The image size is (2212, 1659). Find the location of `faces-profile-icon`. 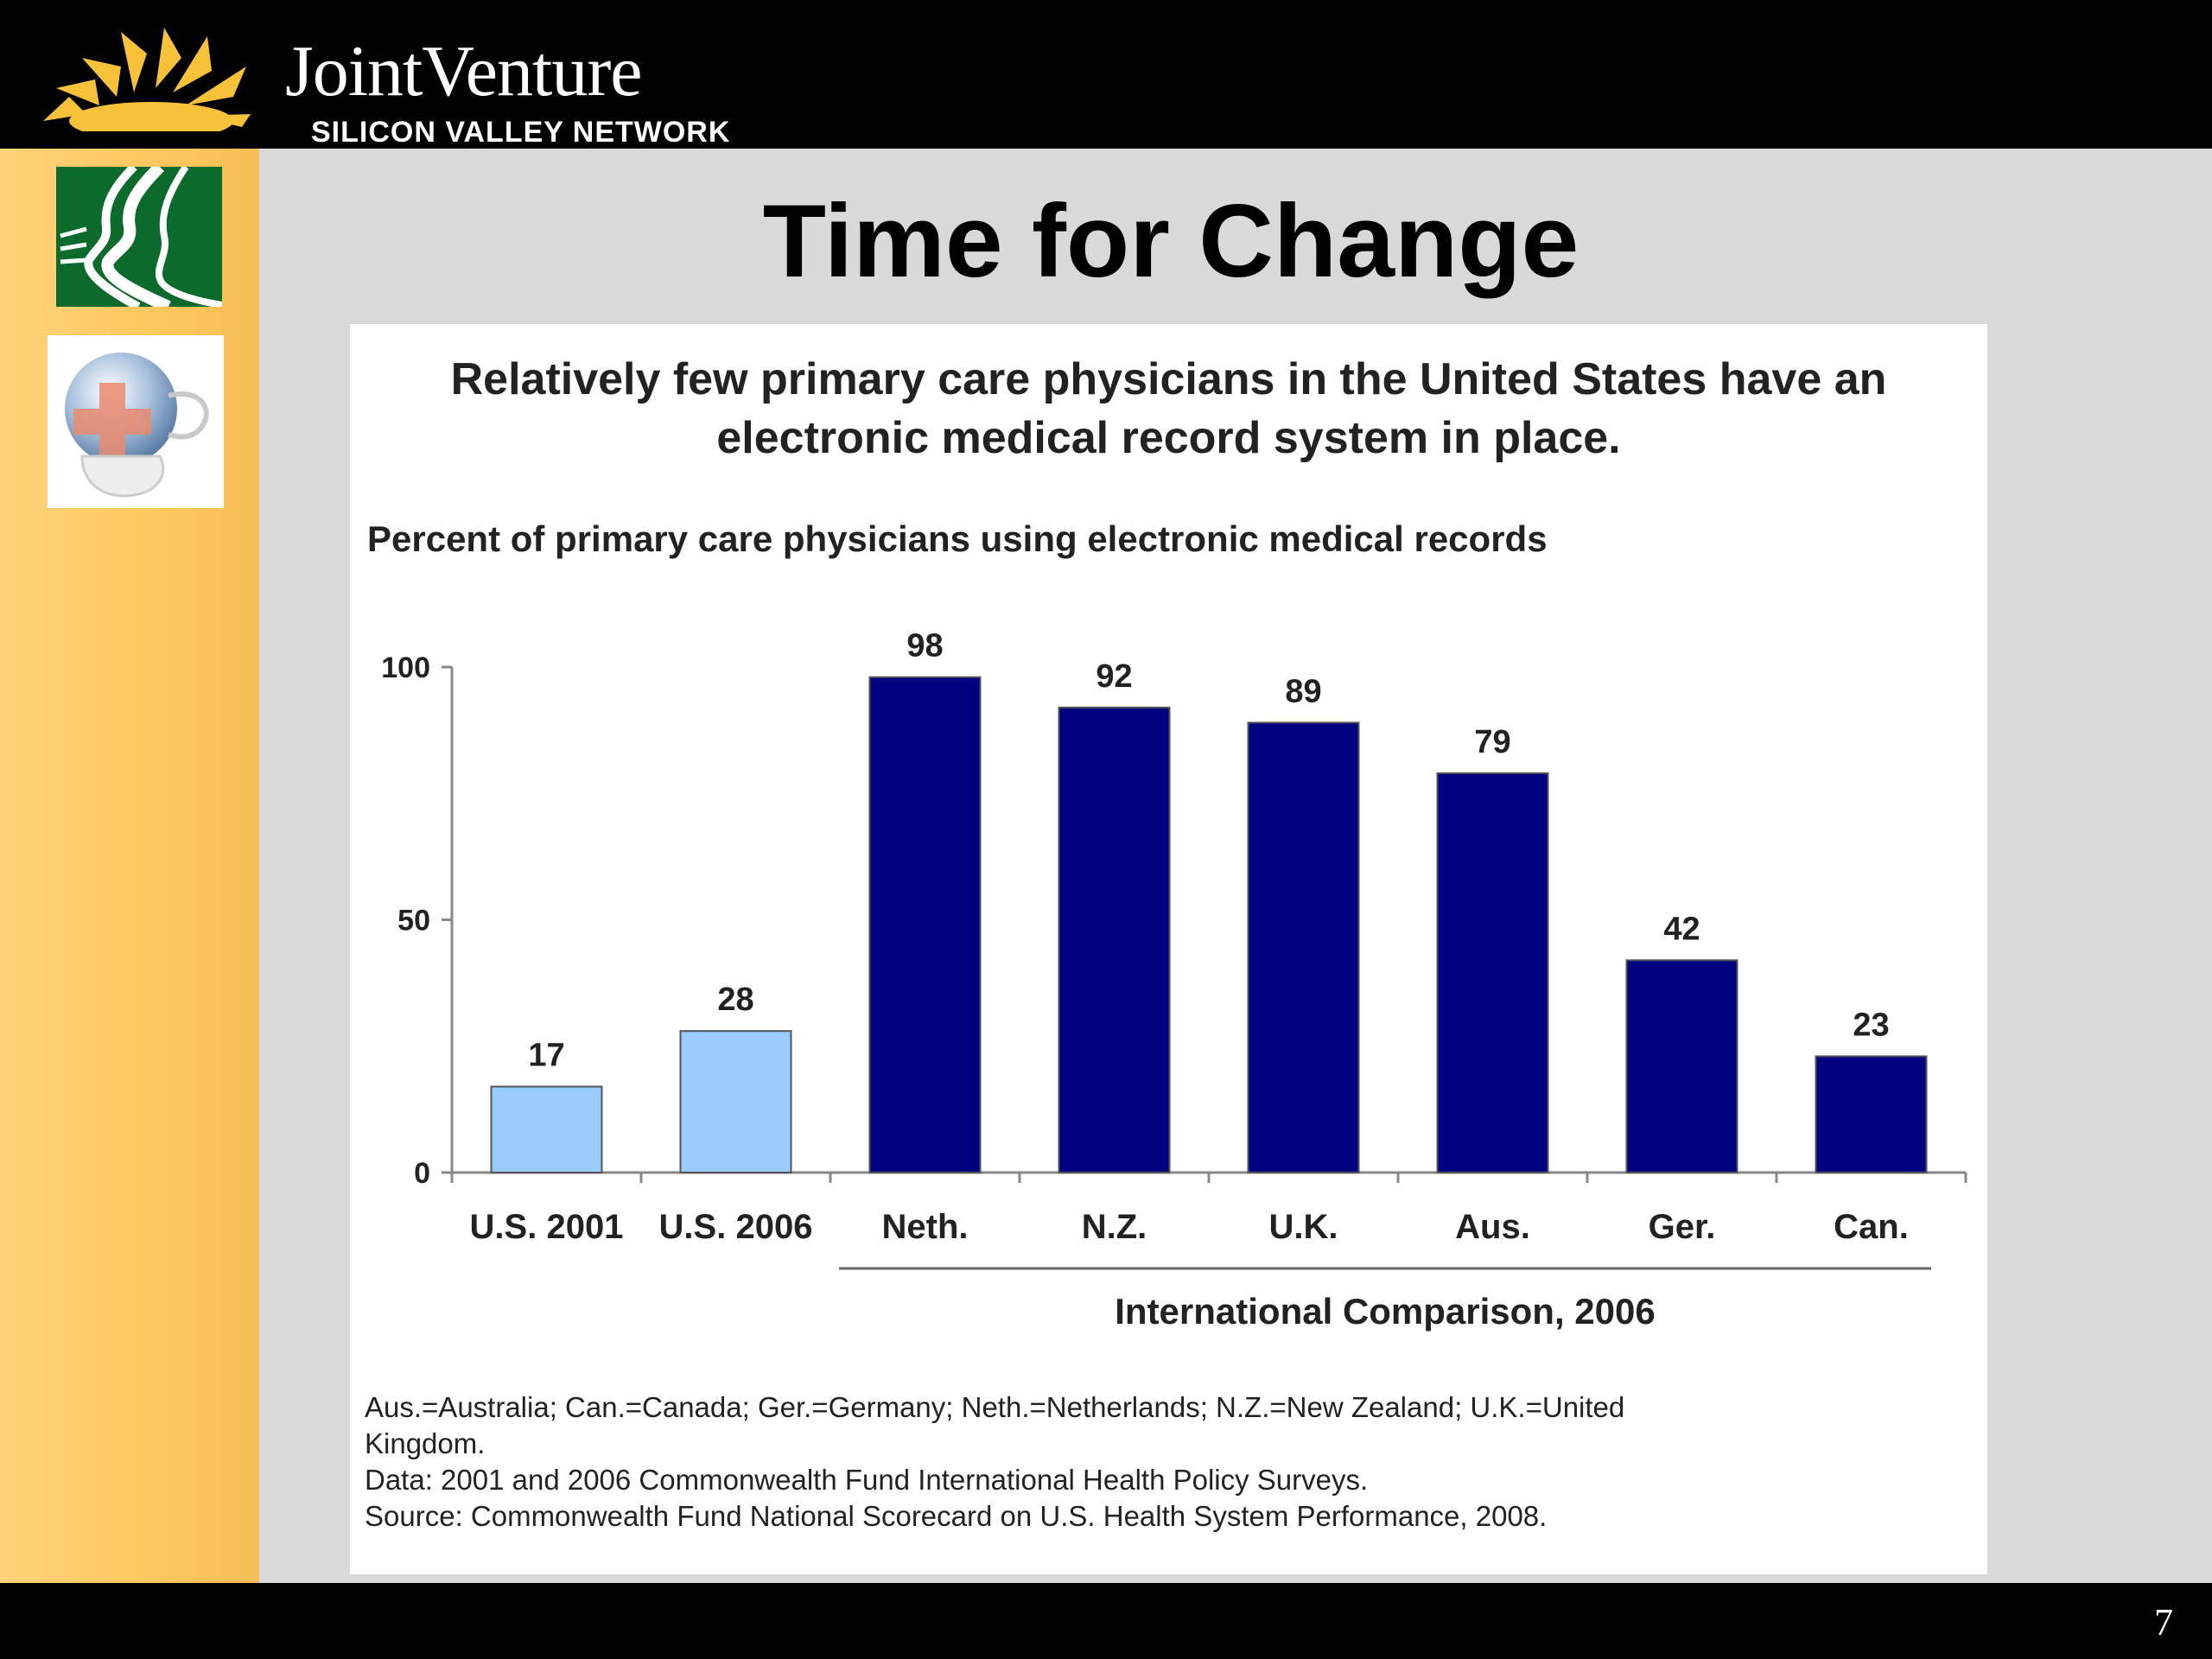

faces-profile-icon is located at coordinates (139, 237).